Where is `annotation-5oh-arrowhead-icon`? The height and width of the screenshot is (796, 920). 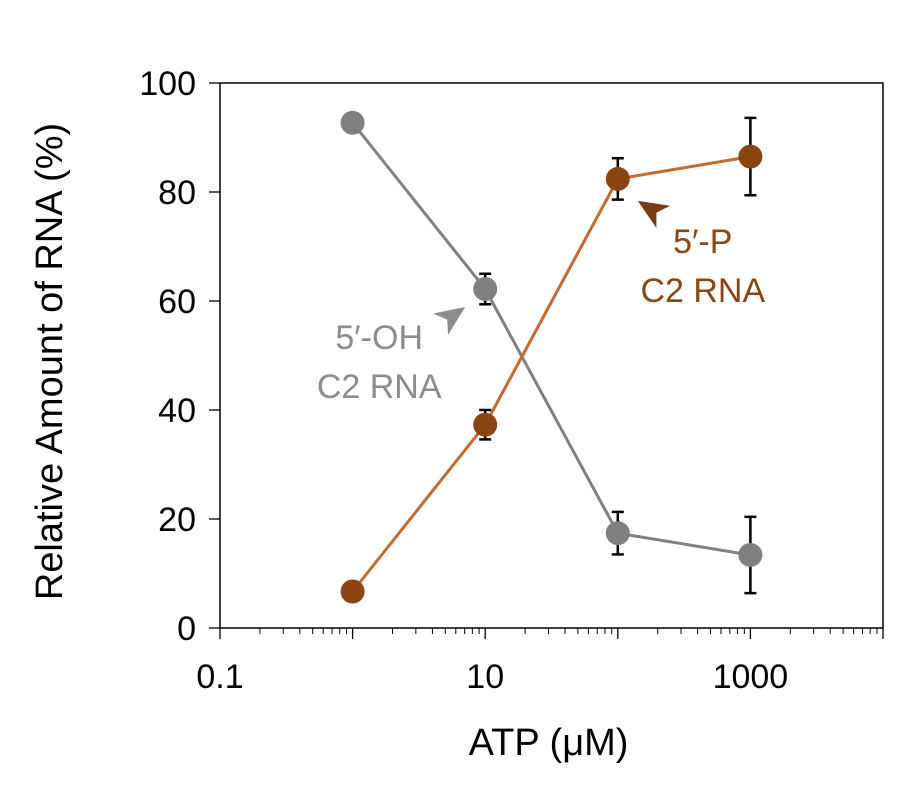
annotation-5oh-arrowhead-icon is located at coordinates (449, 321).